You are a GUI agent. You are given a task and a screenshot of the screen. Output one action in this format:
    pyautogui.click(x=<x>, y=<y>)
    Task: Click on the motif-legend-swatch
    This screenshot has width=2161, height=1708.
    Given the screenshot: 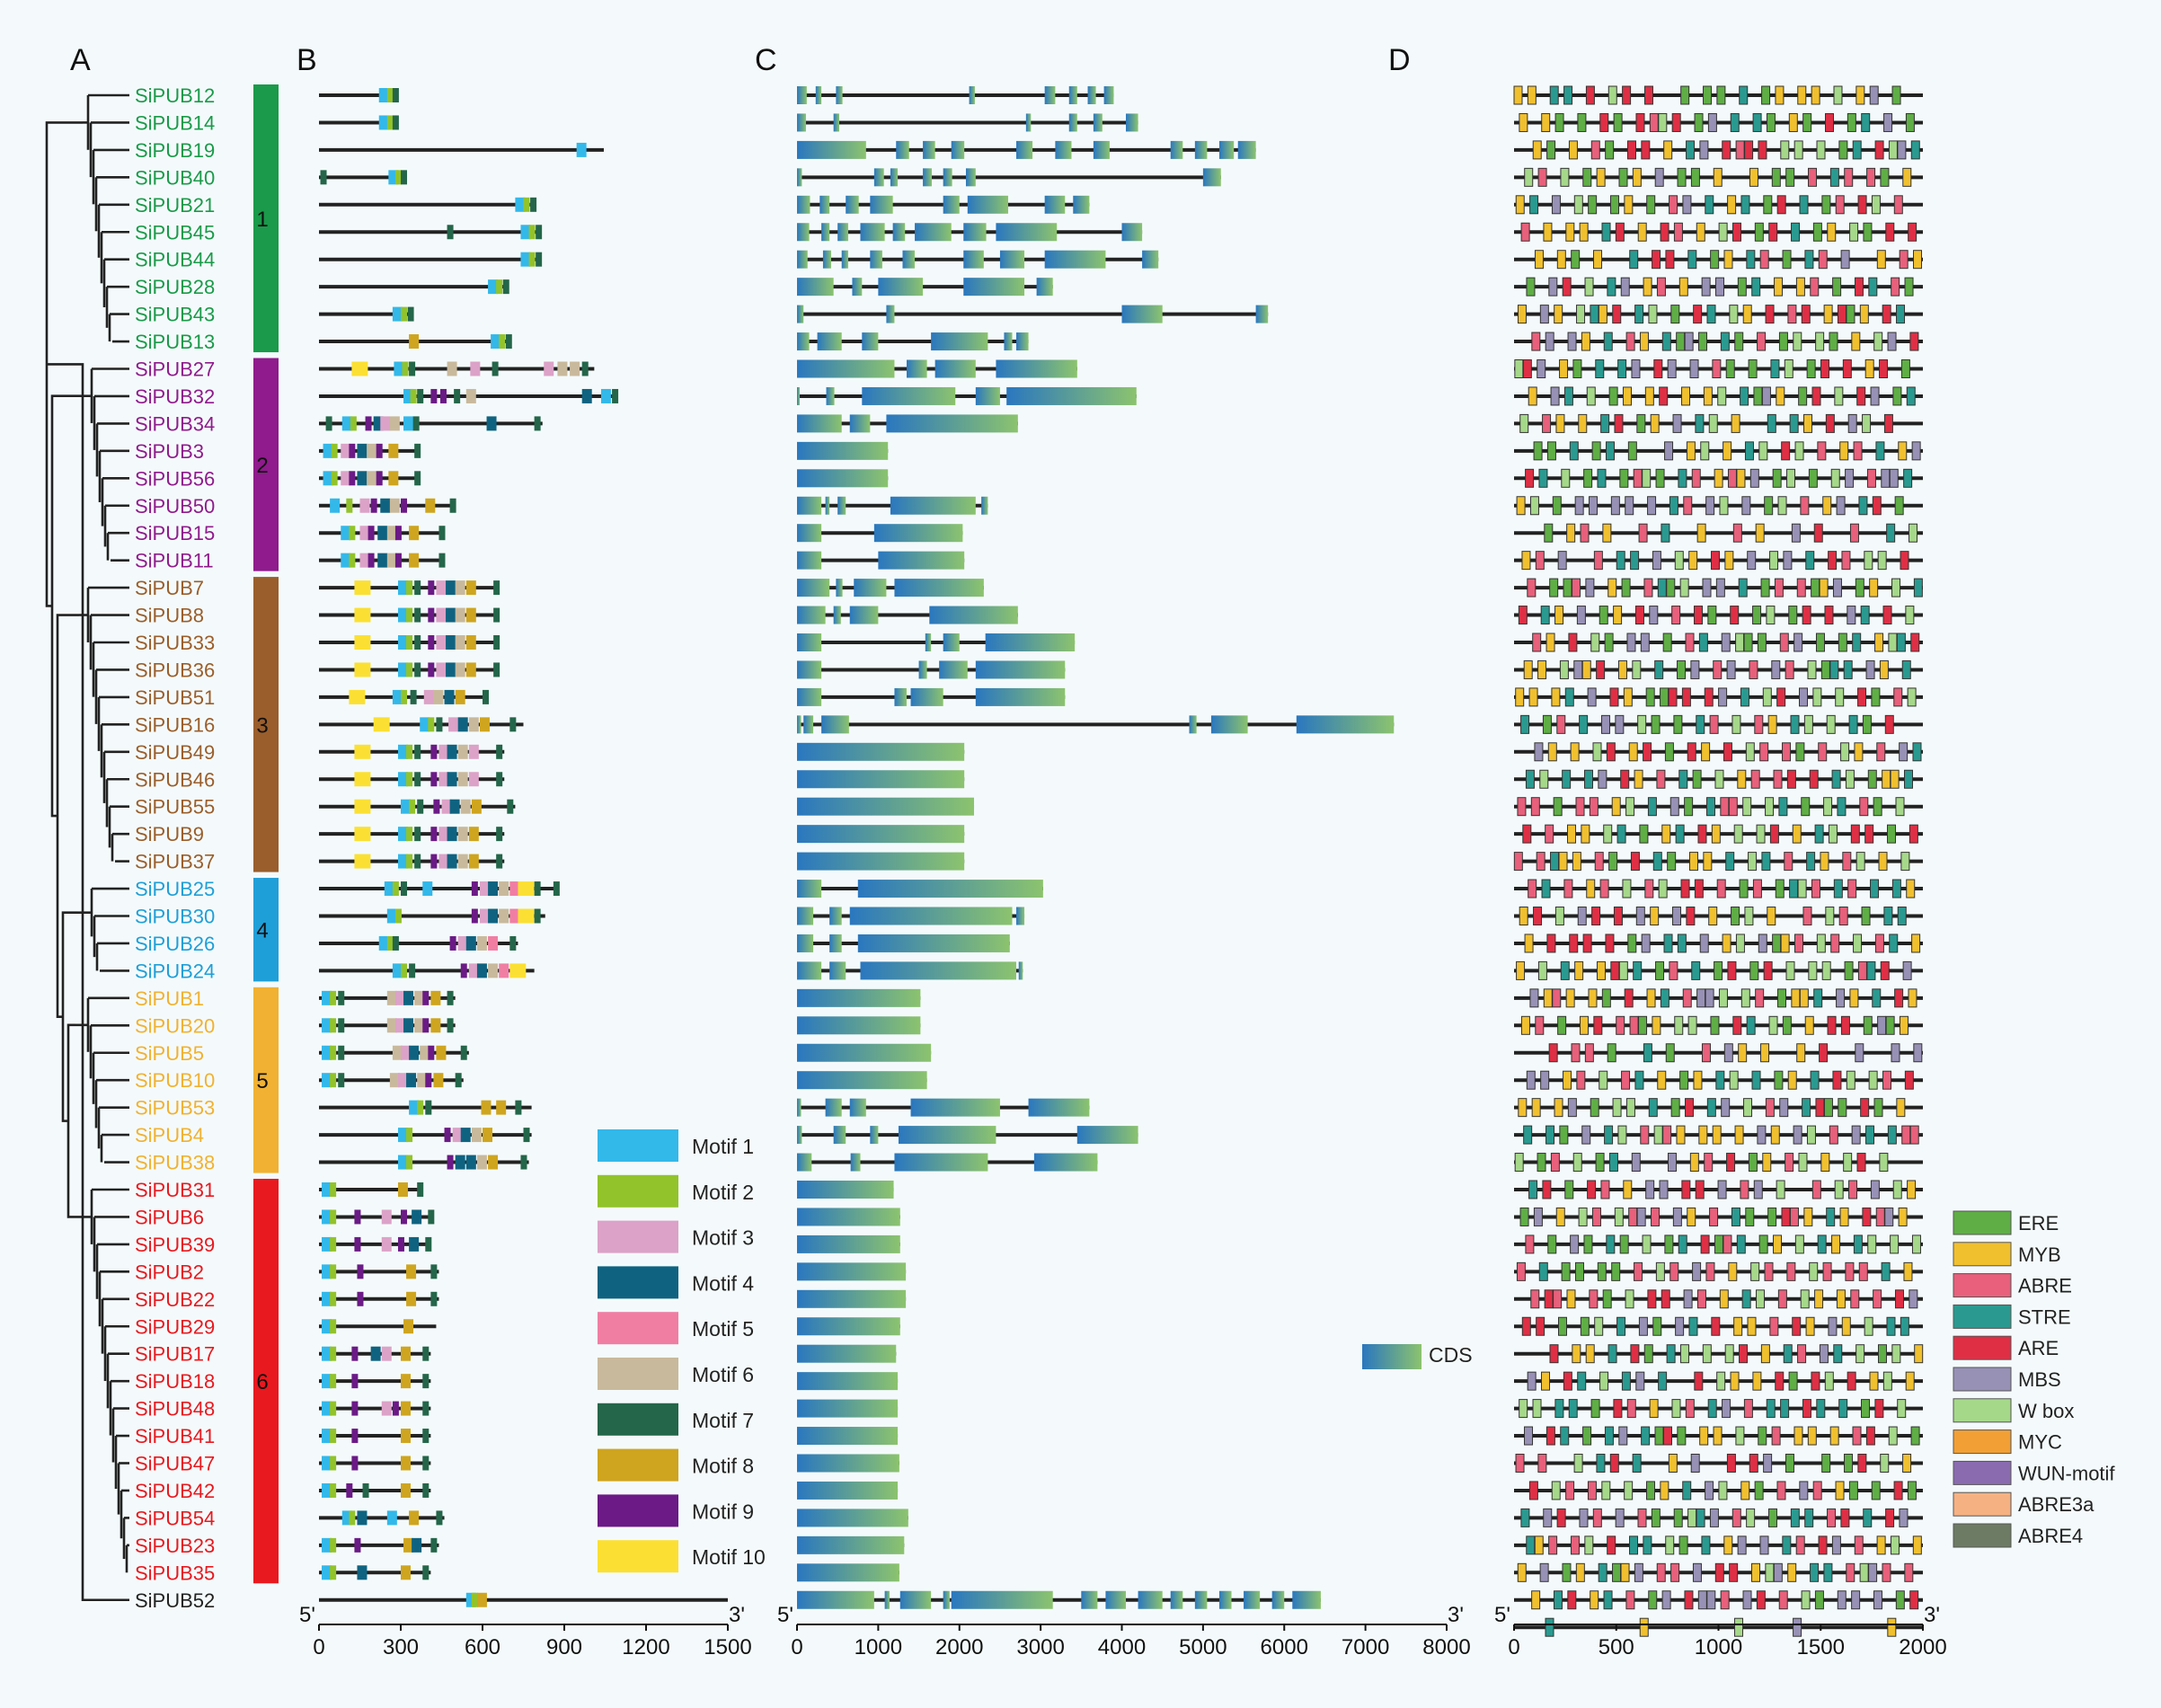 What is the action you would take?
    pyautogui.click(x=638, y=1328)
    